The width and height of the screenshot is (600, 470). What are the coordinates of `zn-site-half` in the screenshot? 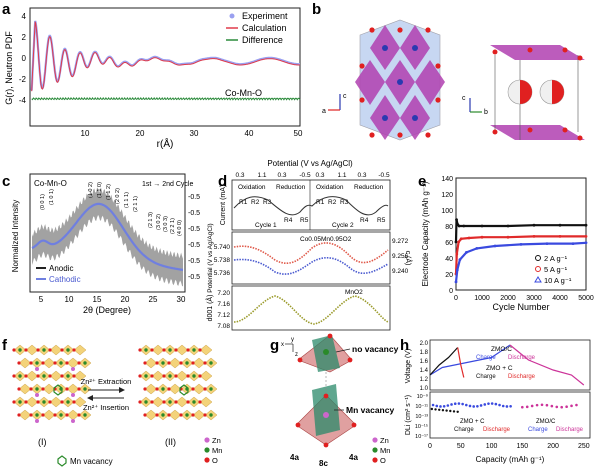 It's located at (526, 92).